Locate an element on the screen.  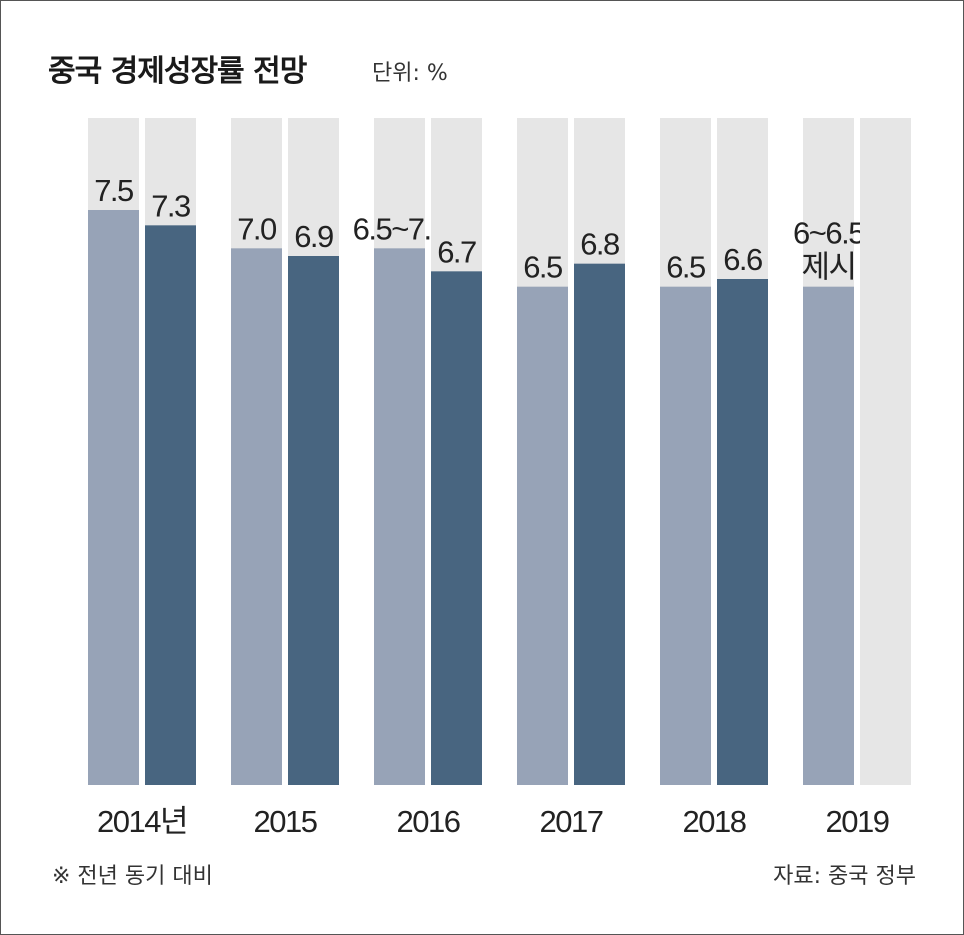
category-label: 2016 is located at coordinates (428, 821).